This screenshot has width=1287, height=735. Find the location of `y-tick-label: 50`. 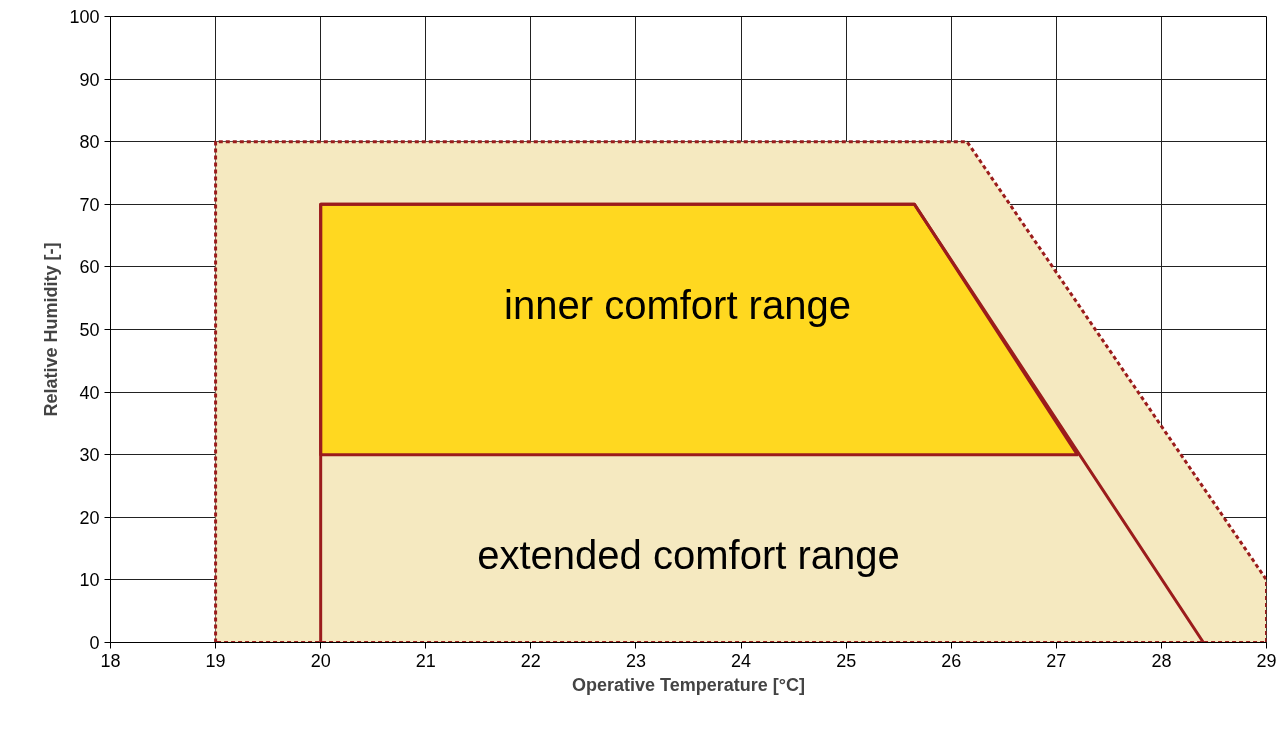

y-tick-label: 50 is located at coordinates (89, 330).